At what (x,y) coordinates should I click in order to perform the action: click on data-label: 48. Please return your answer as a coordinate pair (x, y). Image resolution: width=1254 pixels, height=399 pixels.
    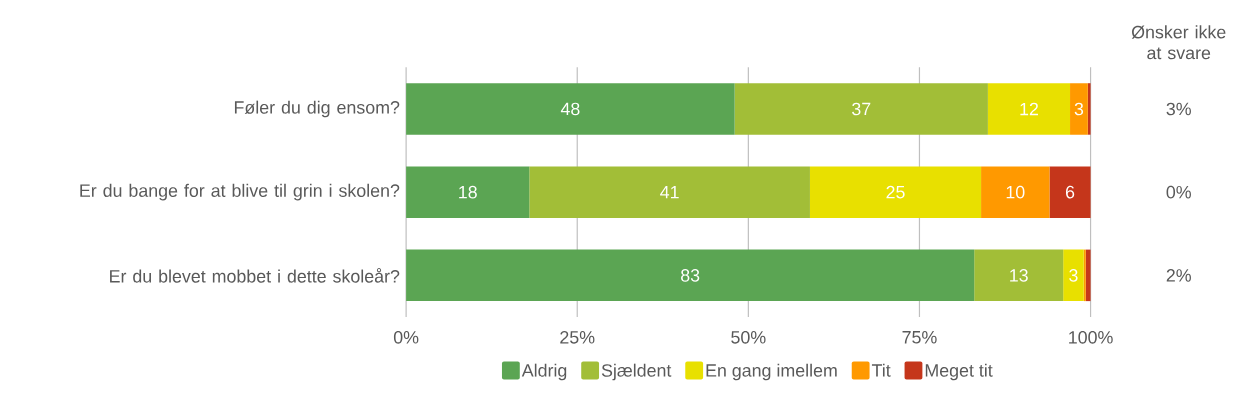
    Looking at the image, I should click on (570, 109).